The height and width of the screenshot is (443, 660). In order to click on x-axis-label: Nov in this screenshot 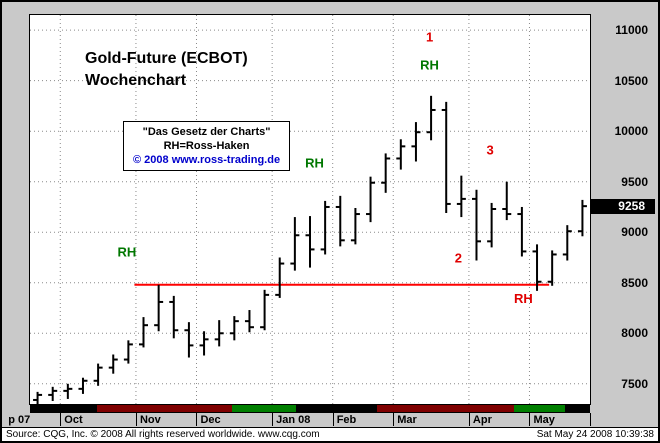, I will do `click(150, 420)`.